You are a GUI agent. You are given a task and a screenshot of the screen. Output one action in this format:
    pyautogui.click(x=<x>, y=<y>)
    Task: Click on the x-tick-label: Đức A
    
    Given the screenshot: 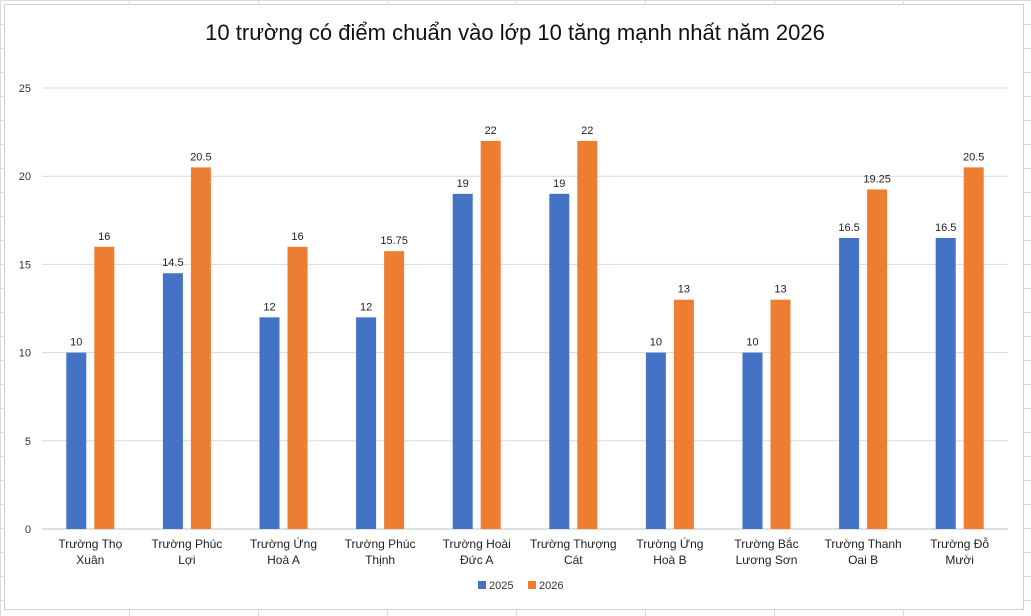 What is the action you would take?
    pyautogui.click(x=476, y=560)
    